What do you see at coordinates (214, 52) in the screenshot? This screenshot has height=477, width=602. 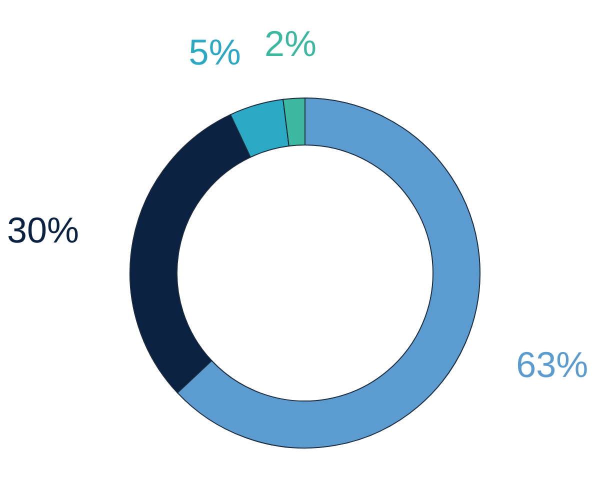 I see `data-label: 5%` at bounding box center [214, 52].